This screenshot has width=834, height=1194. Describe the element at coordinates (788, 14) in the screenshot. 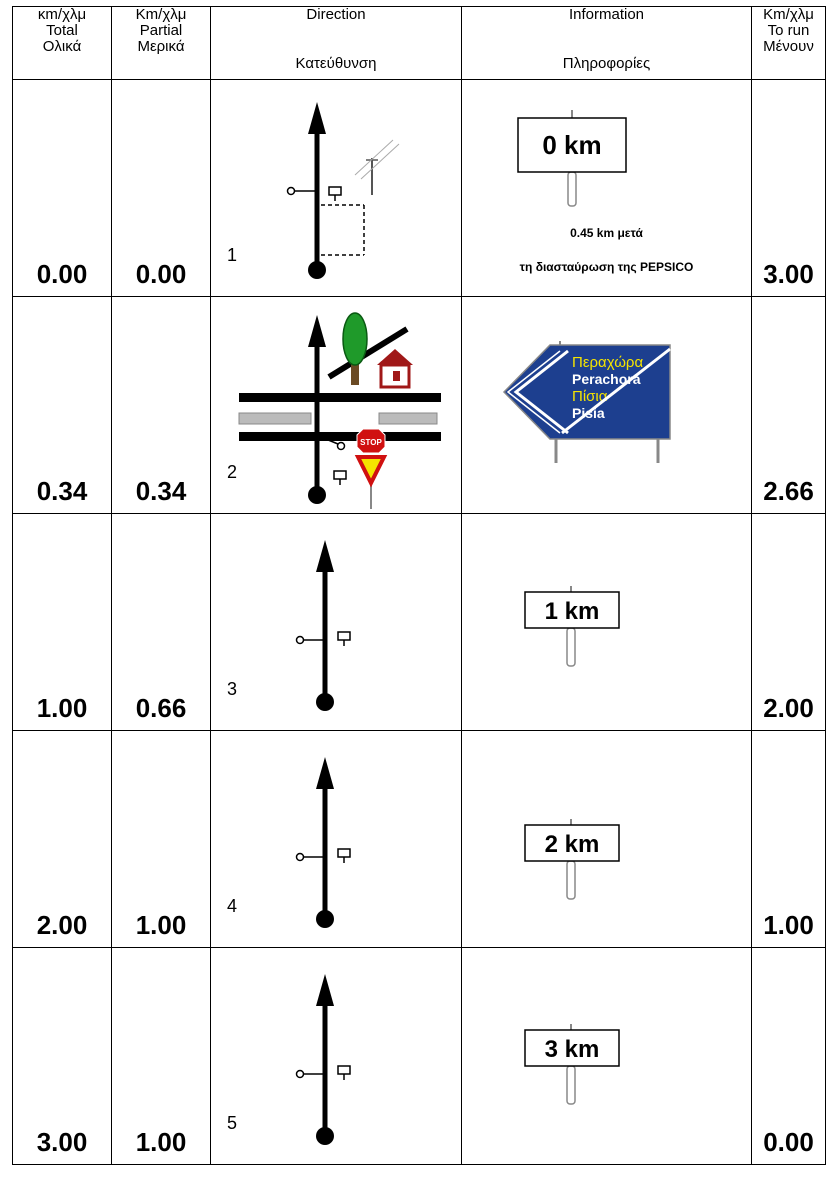

I see `header-to-run-unit: Km/χλμ` at that location.